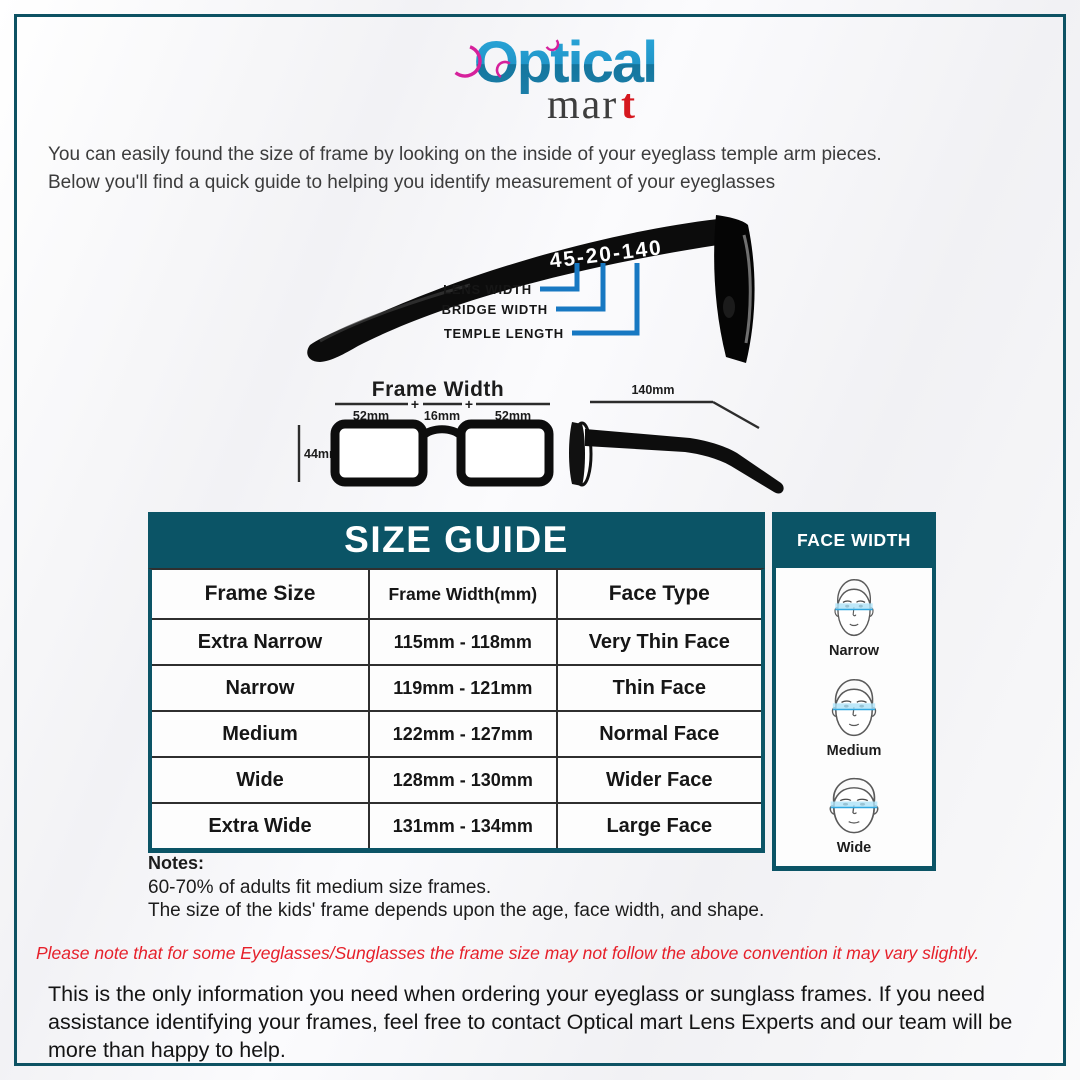 This screenshot has height=1080, width=1080. What do you see at coordinates (464, 595) in the screenshot?
I see `column-header-frame-width: Frame Width(mm)` at bounding box center [464, 595].